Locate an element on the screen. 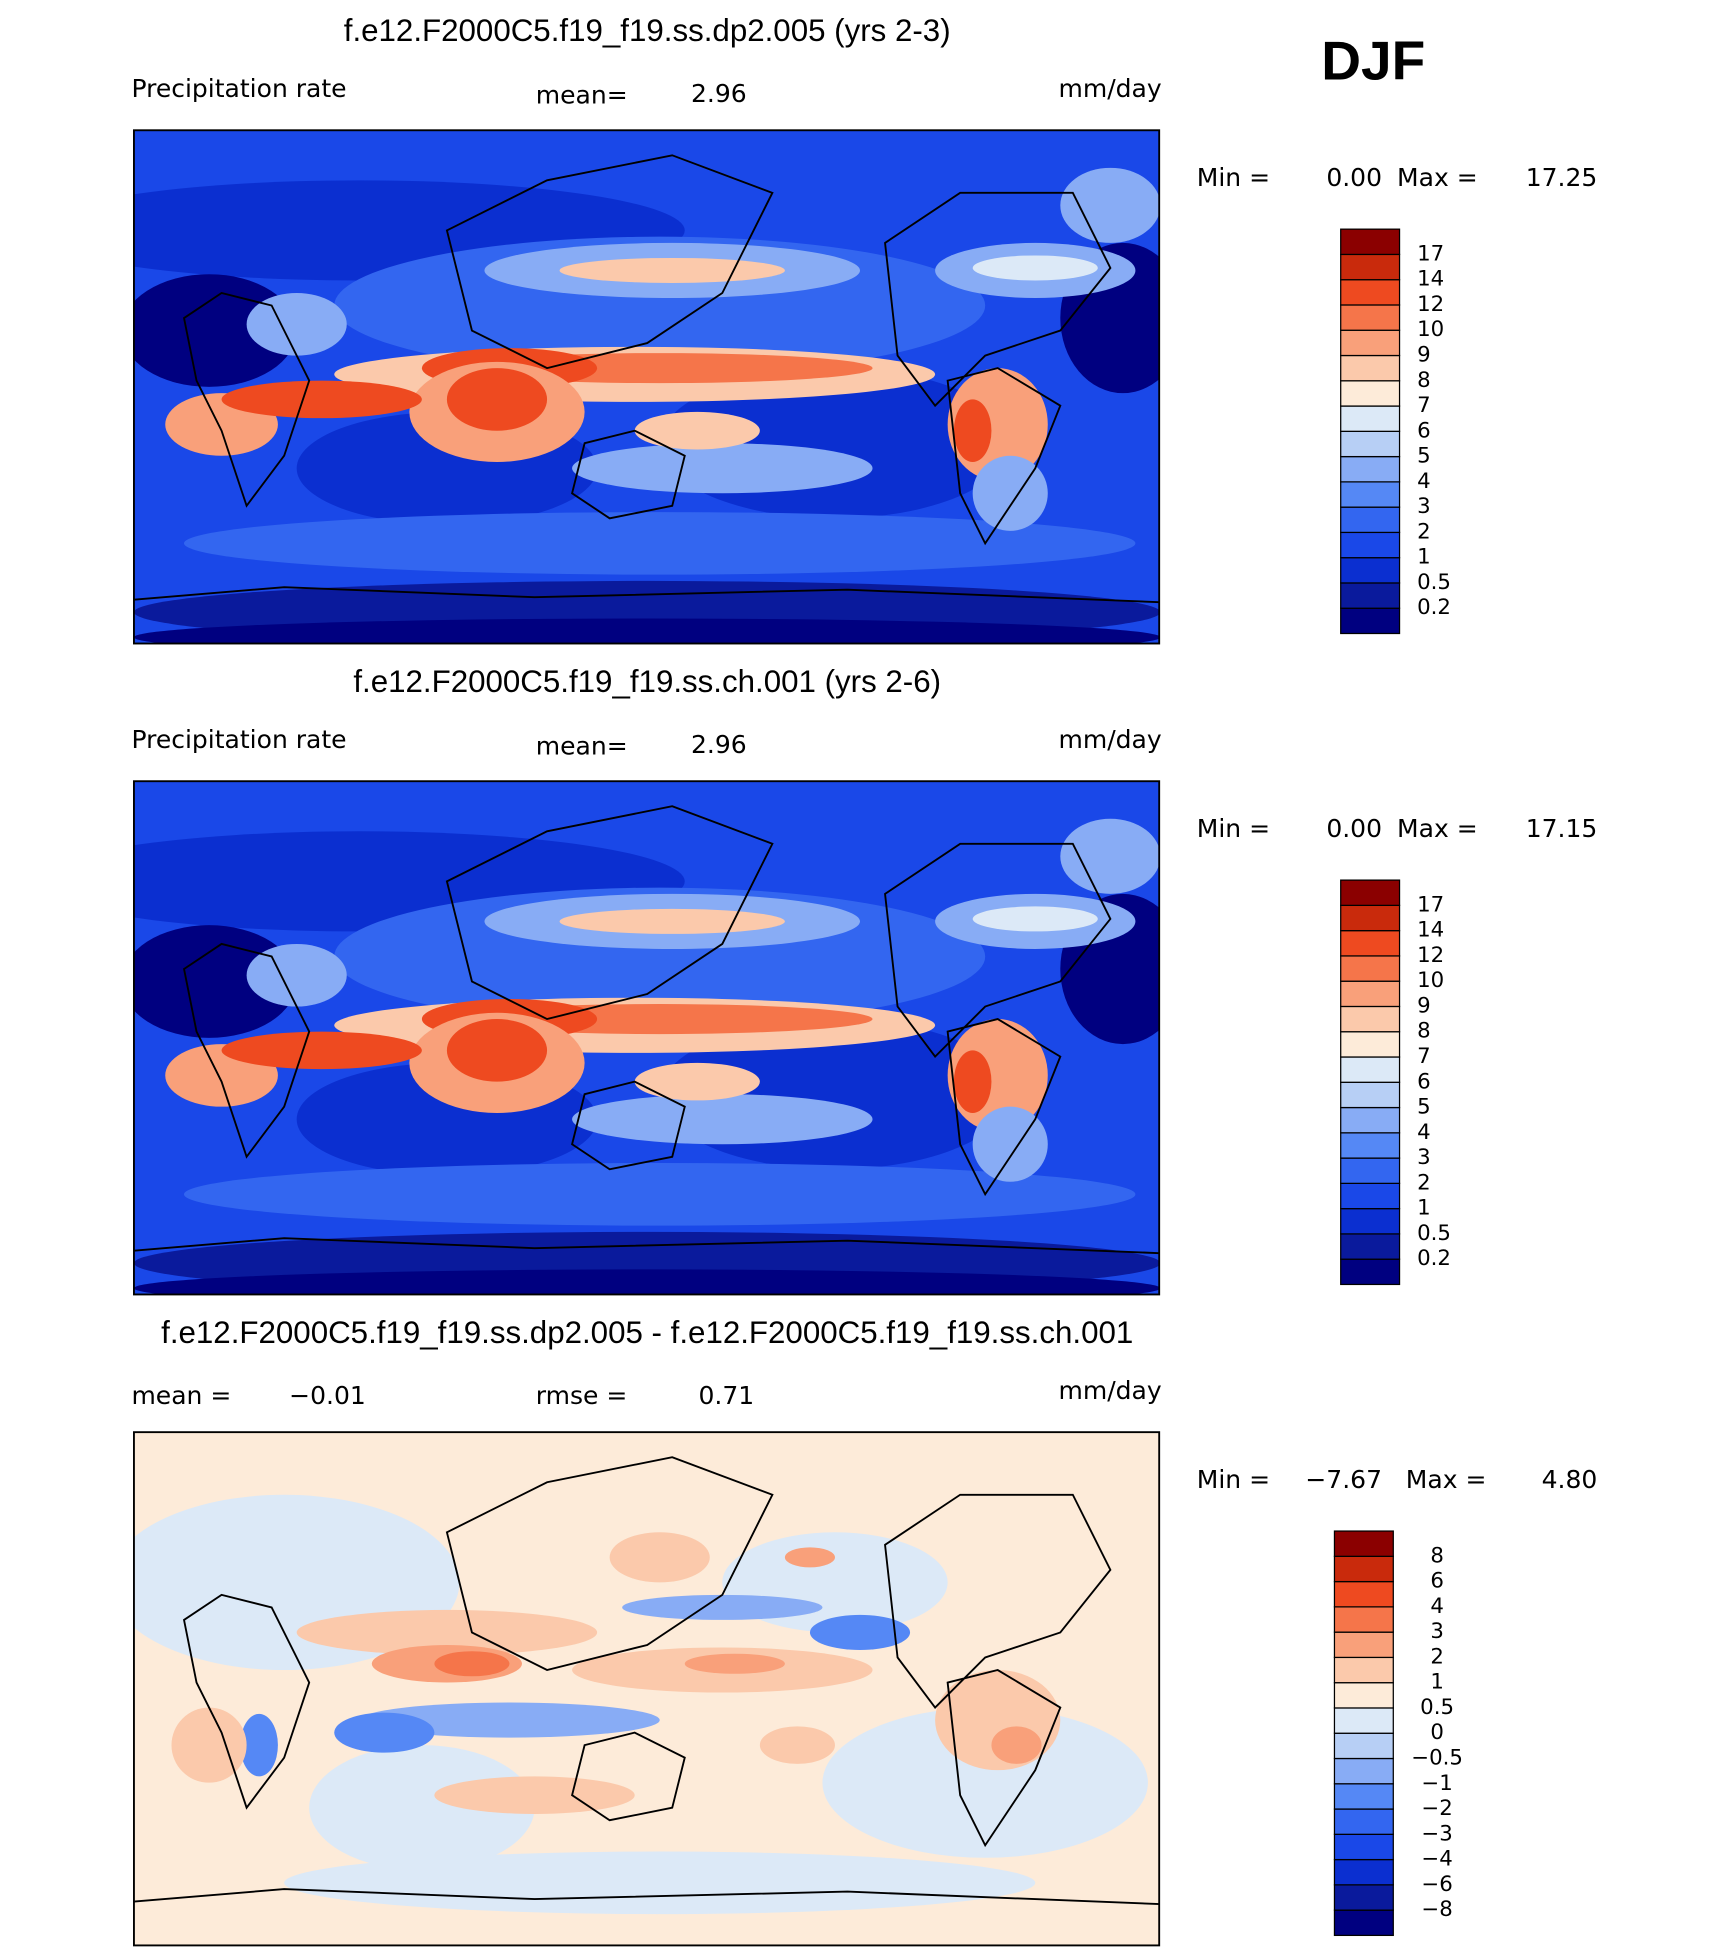 The image size is (1710, 1958). center-label: rmse = is located at coordinates (582, 1395).